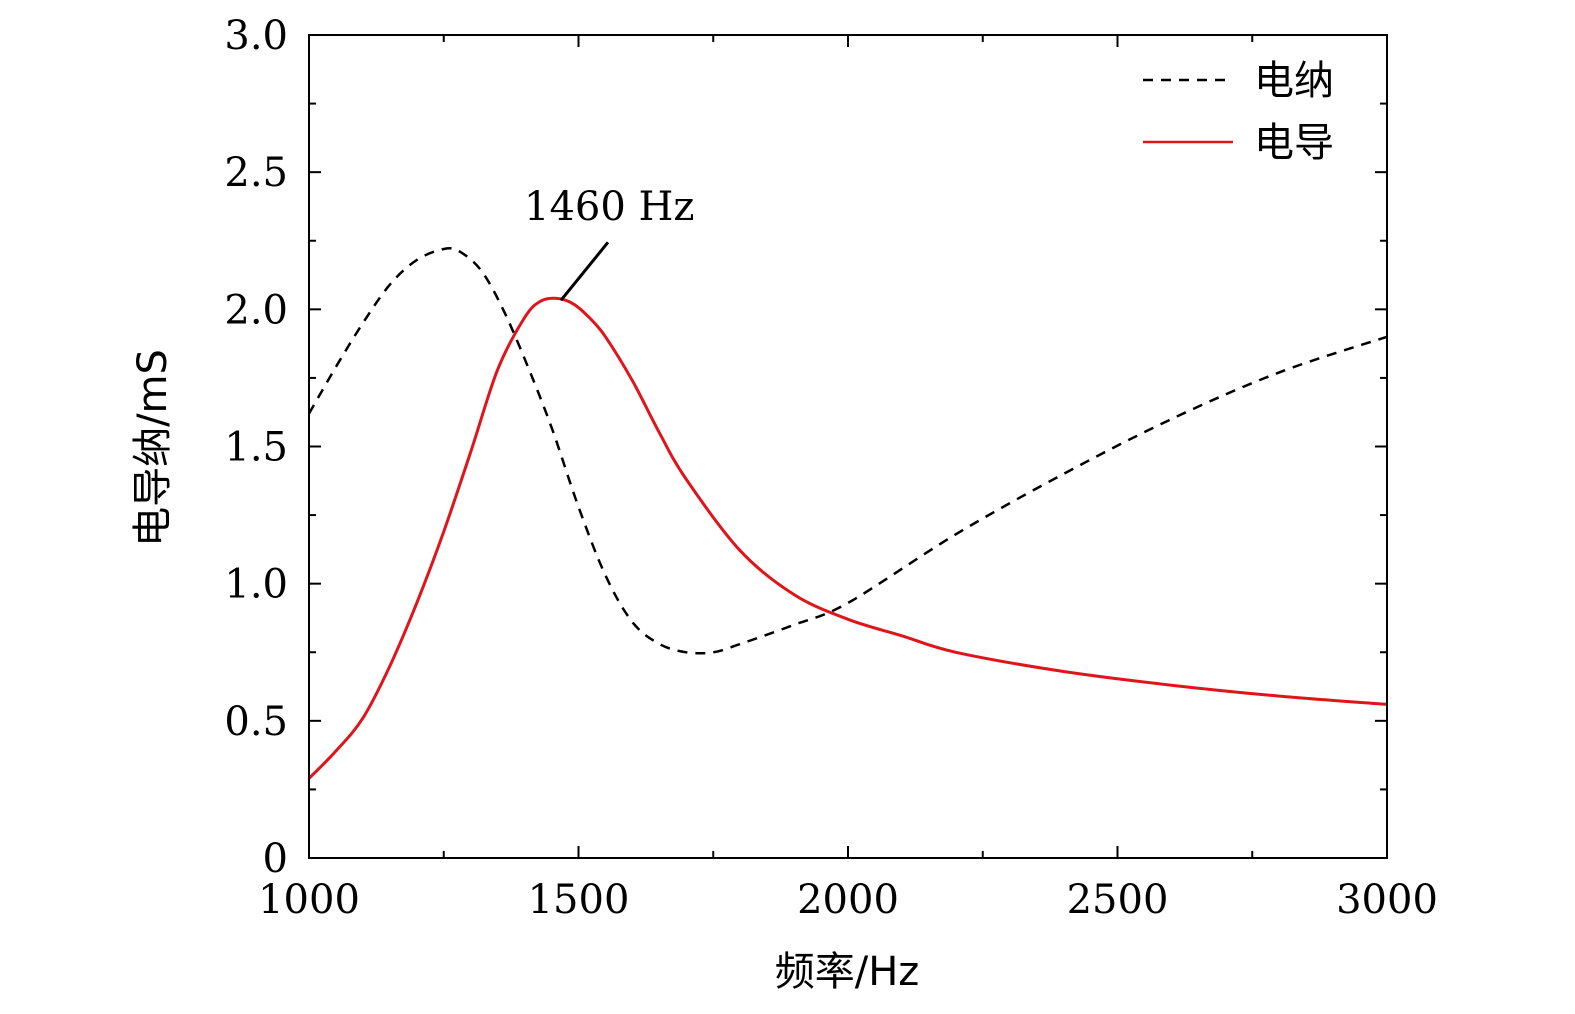 The width and height of the screenshot is (1575, 1014). What do you see at coordinates (1118, 900) in the screenshot?
I see `x-tick-label: 2500` at bounding box center [1118, 900].